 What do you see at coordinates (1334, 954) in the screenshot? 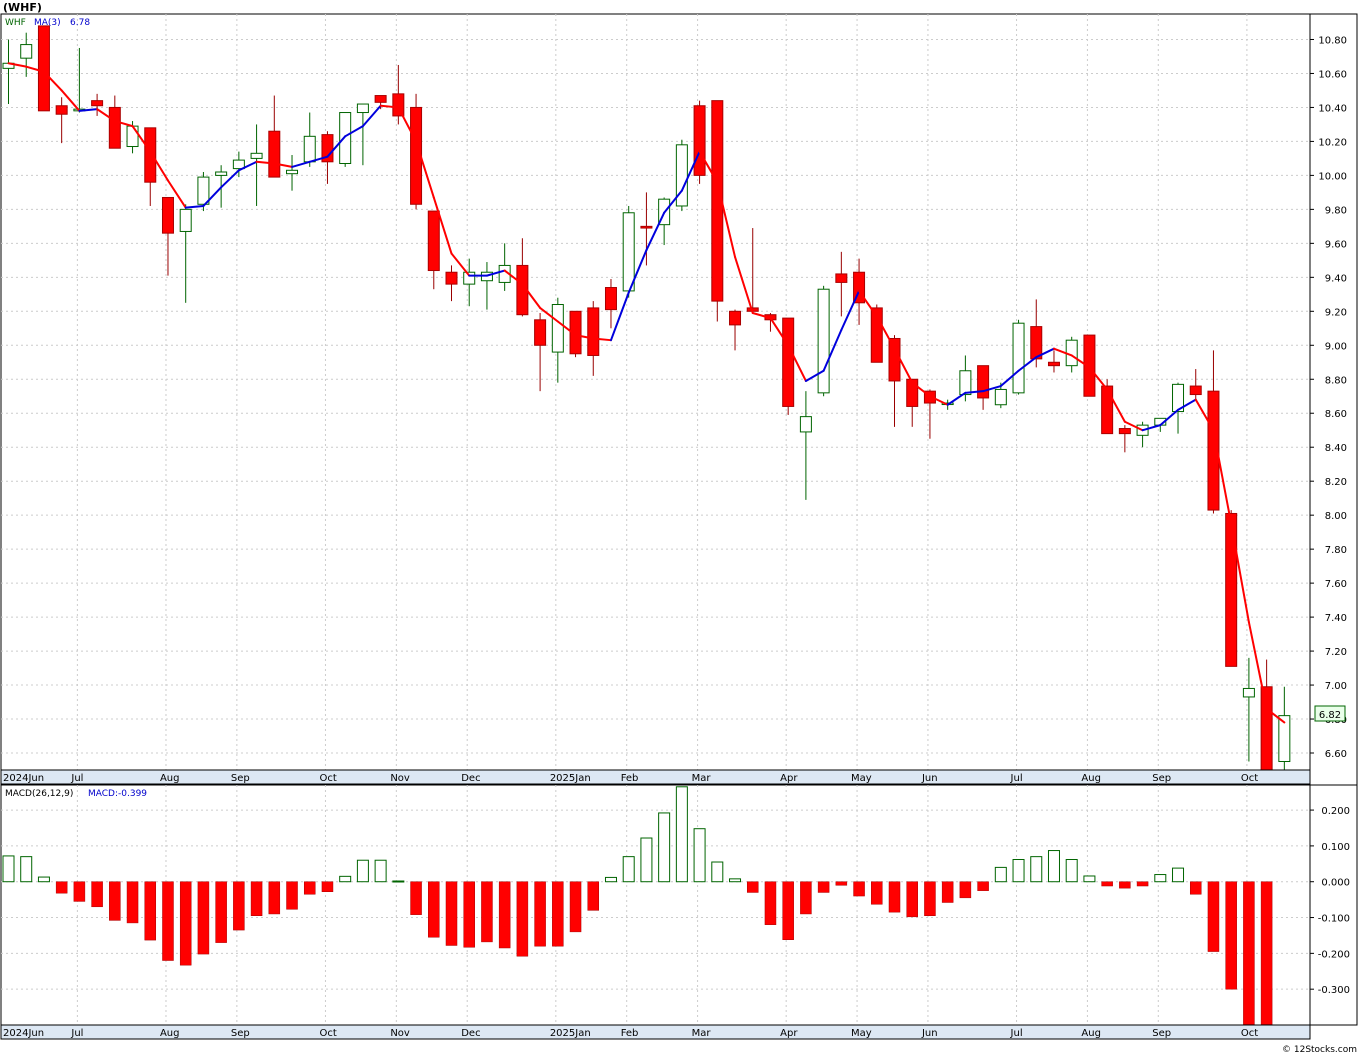
I see `macd-tick-label: -0.200` at bounding box center [1334, 954].